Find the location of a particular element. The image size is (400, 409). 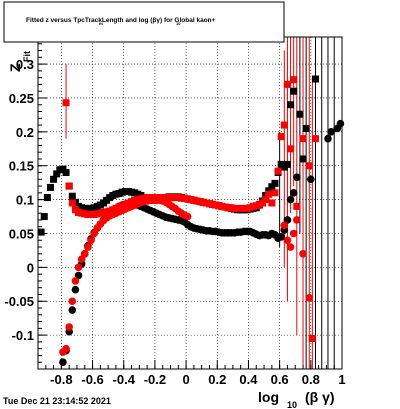

y-tick-label: 0.15 is located at coordinates (21, 166).